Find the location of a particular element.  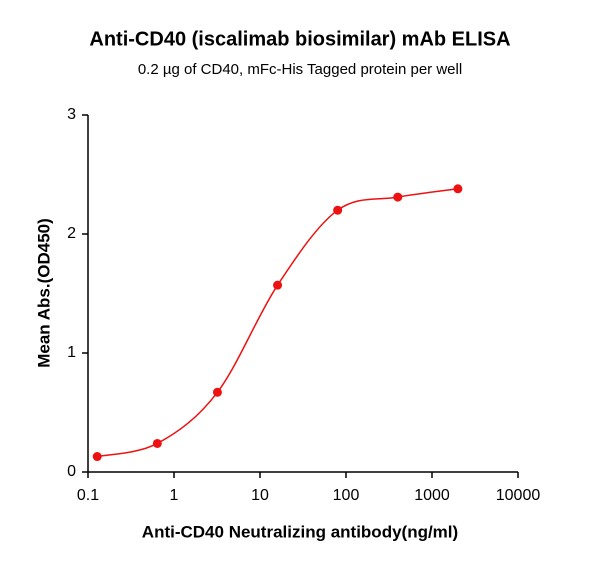

y-tick-label: 1 is located at coordinates (71, 352).